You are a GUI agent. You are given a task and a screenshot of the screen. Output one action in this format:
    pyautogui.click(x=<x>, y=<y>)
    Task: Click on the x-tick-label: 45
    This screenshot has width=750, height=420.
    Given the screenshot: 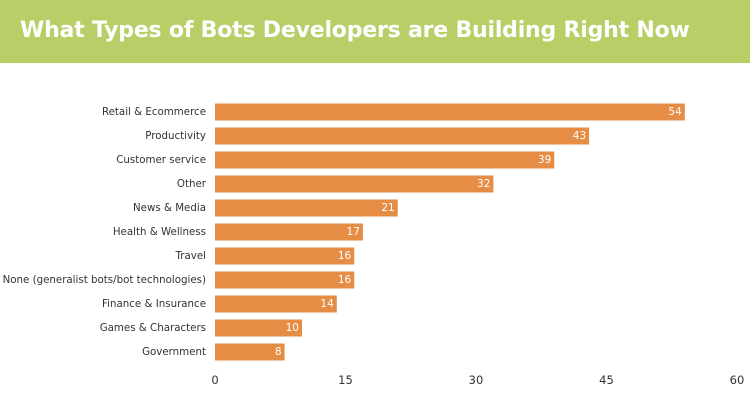 What is the action you would take?
    pyautogui.click(x=606, y=380)
    